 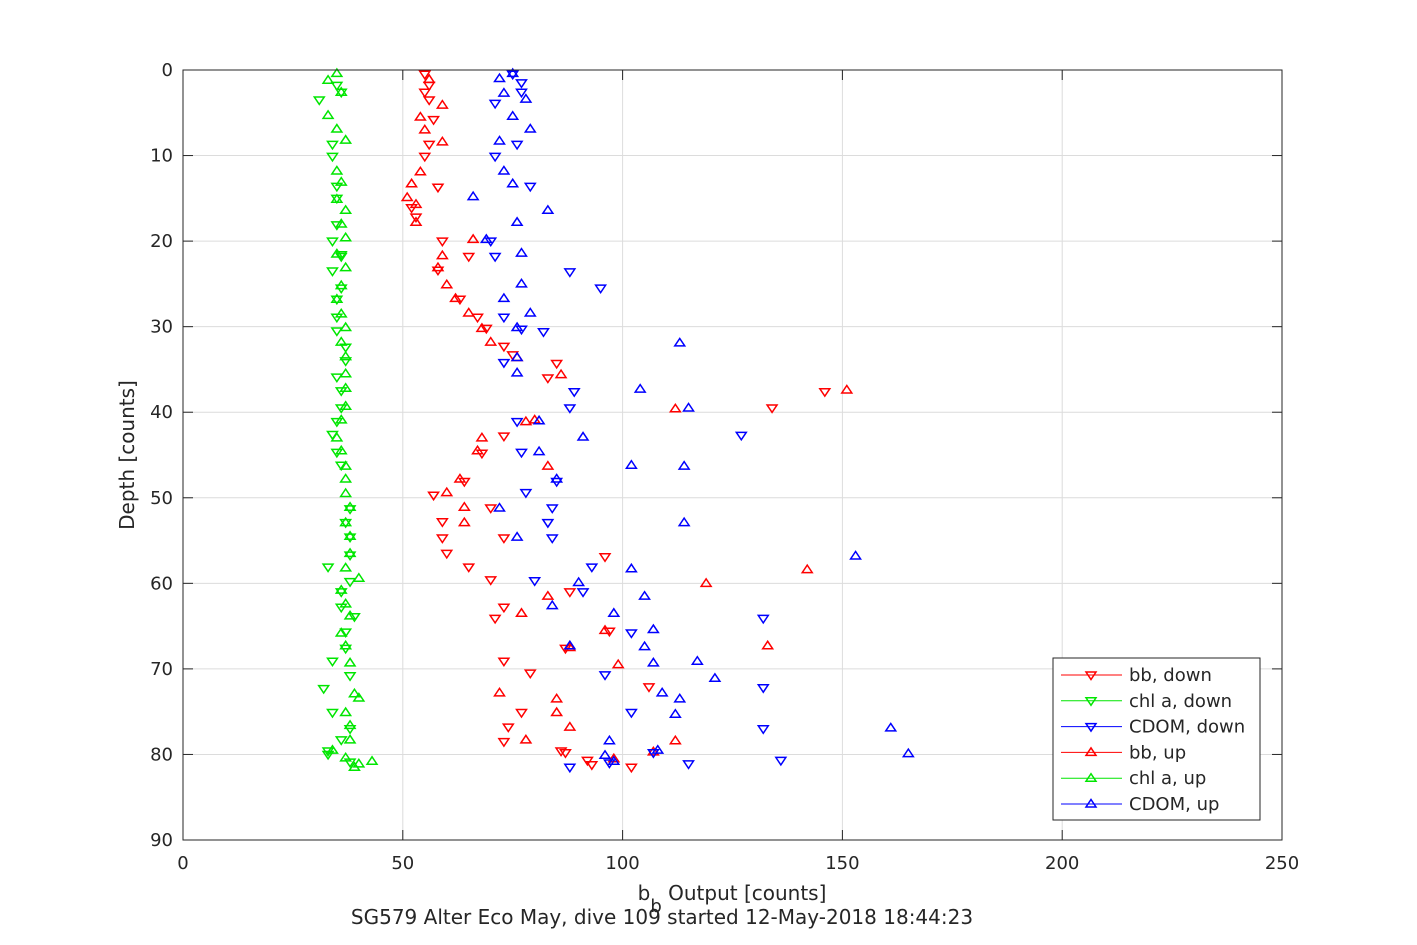 I want to click on x-axis-label-subscript: b, so click(x=655, y=906).